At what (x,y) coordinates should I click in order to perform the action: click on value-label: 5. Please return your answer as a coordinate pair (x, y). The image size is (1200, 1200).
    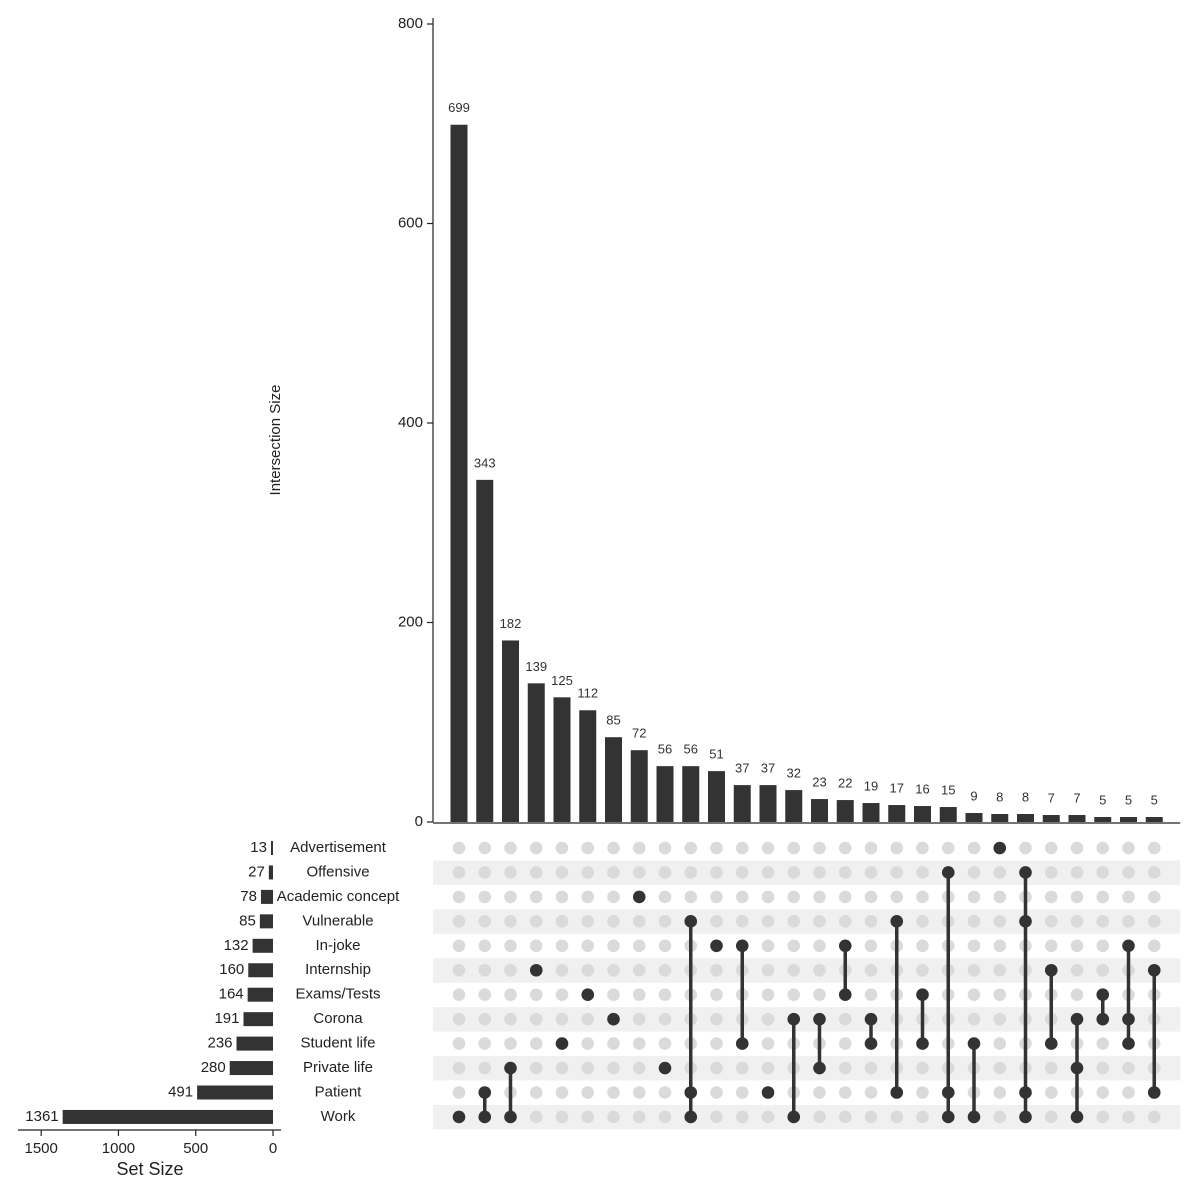
    Looking at the image, I should click on (1128, 799).